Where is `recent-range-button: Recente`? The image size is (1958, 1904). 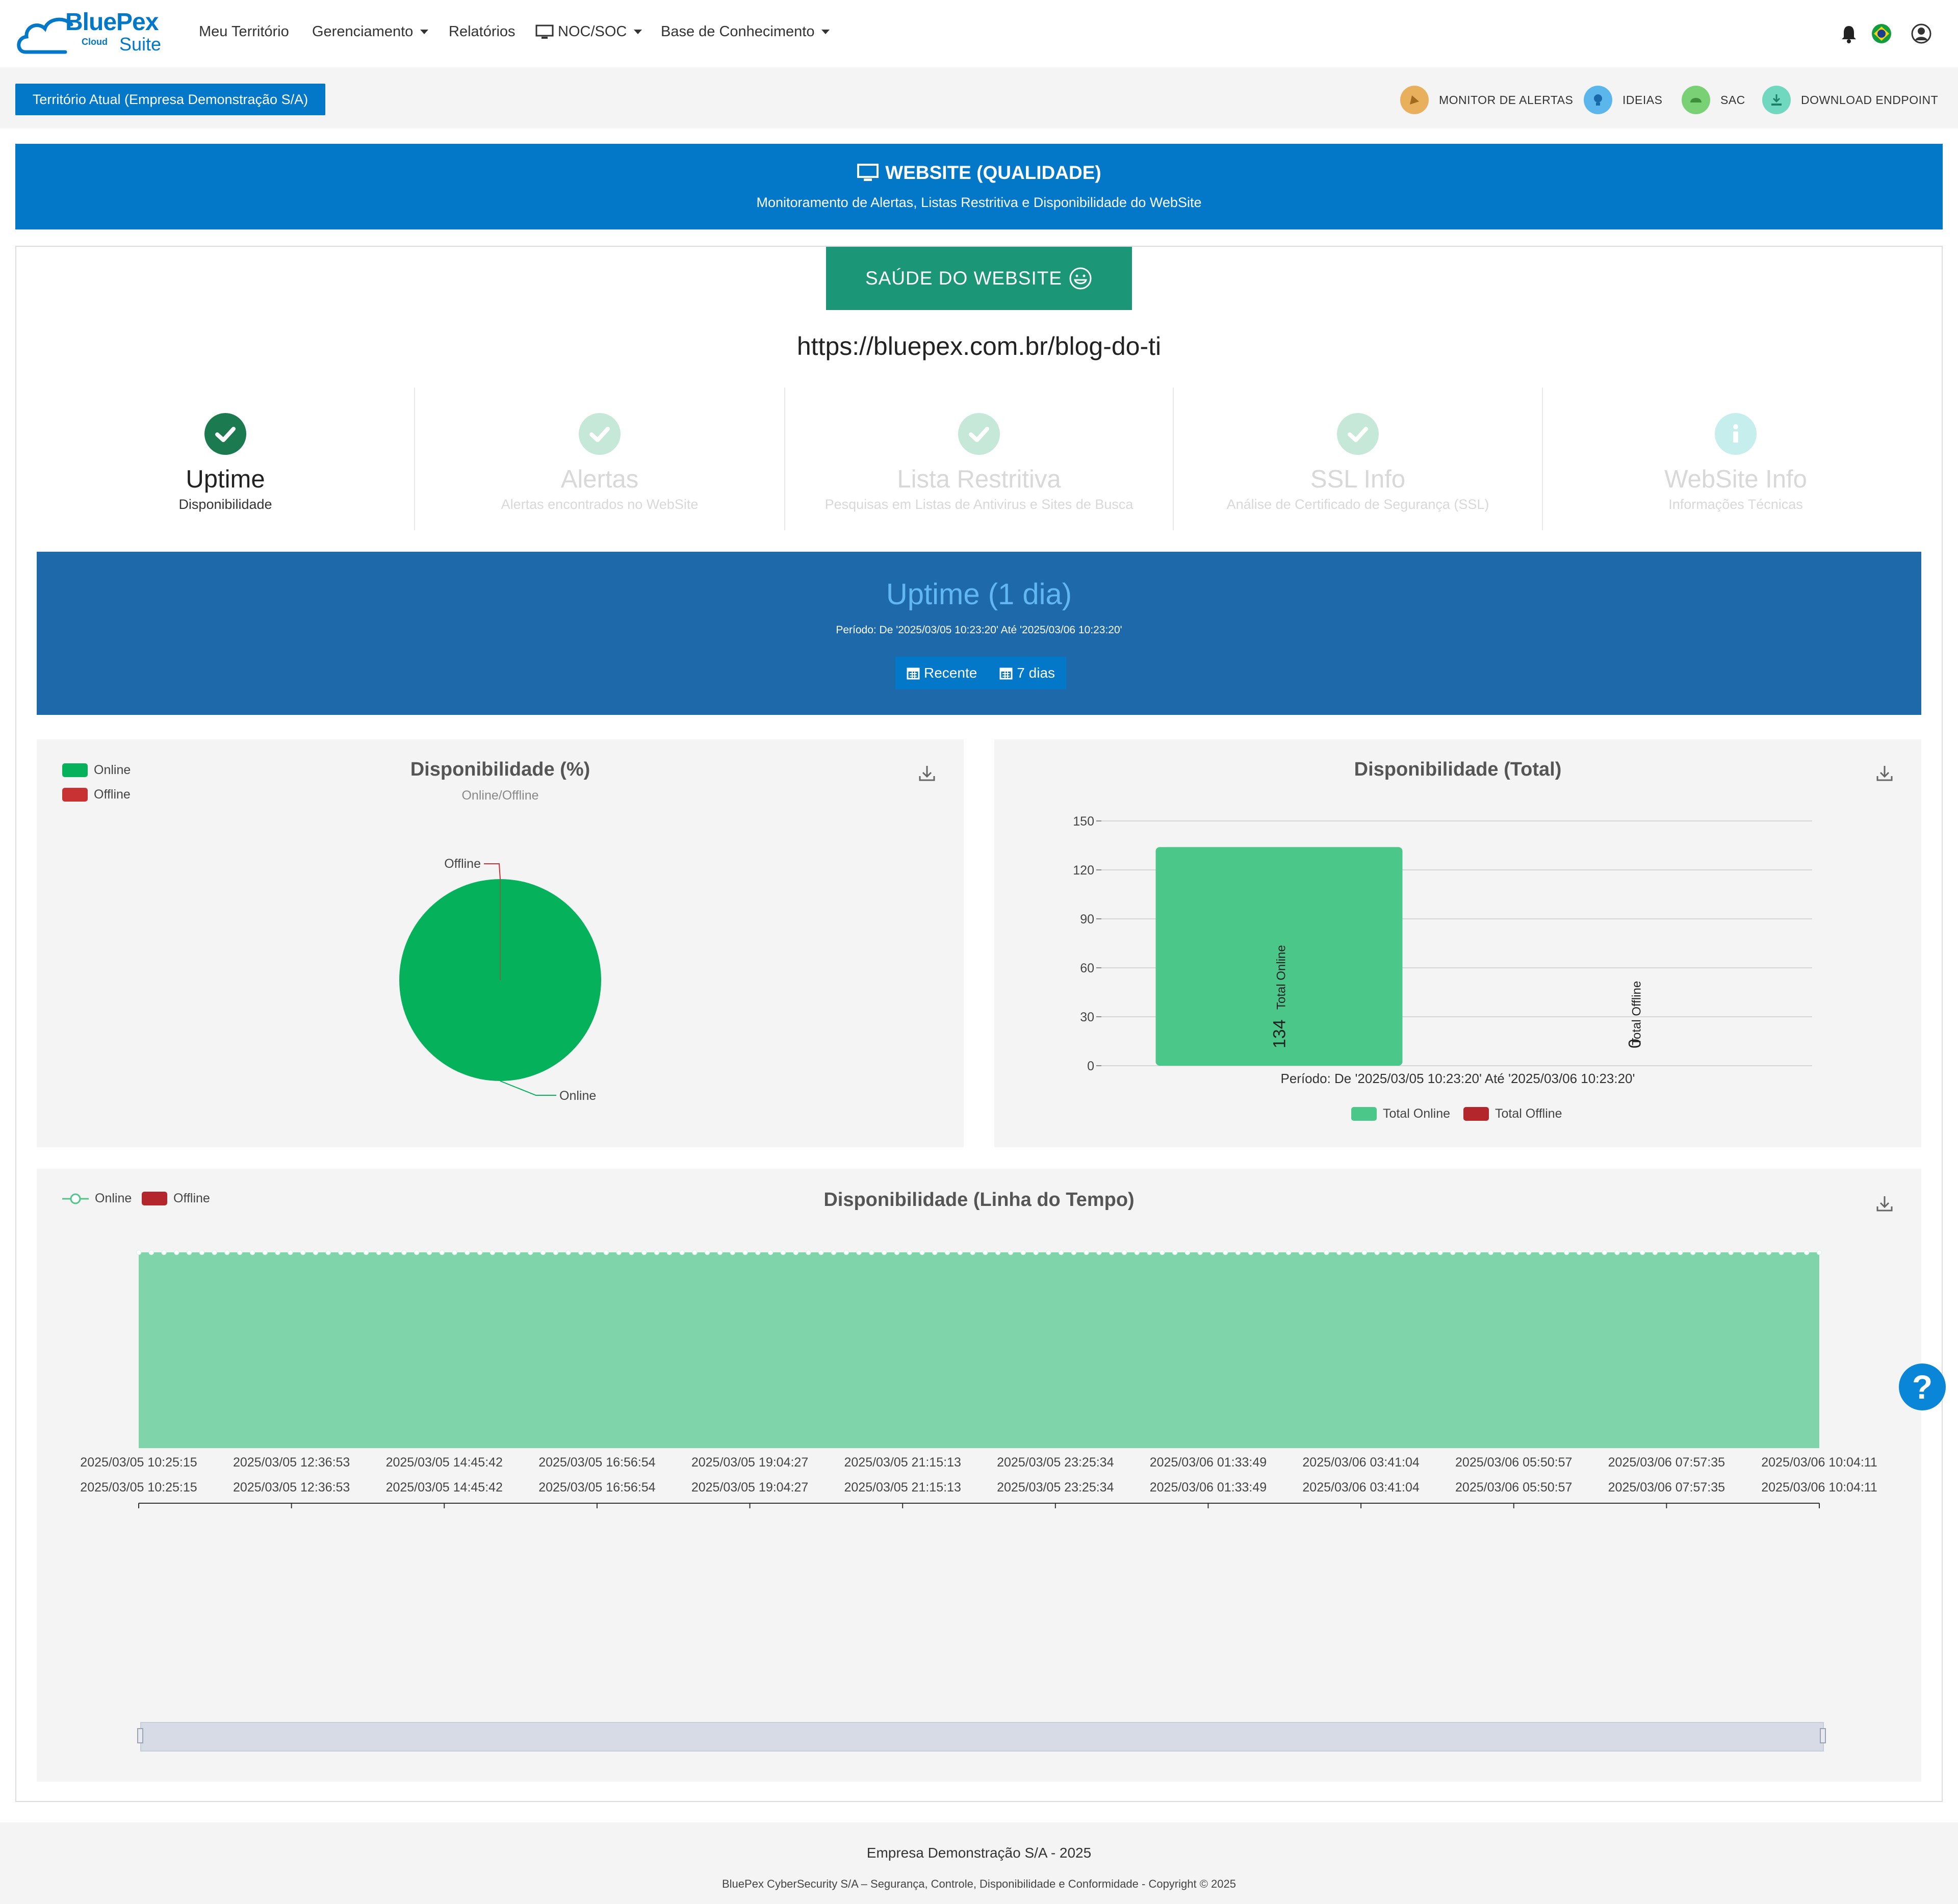 recent-range-button: Recente is located at coordinates (942, 673).